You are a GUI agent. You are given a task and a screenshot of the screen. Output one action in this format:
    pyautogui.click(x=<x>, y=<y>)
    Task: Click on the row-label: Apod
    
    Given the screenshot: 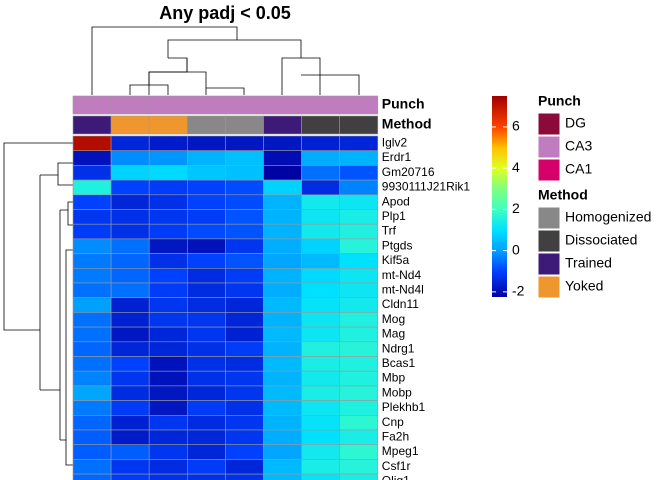 What is the action you would take?
    pyautogui.click(x=396, y=201)
    